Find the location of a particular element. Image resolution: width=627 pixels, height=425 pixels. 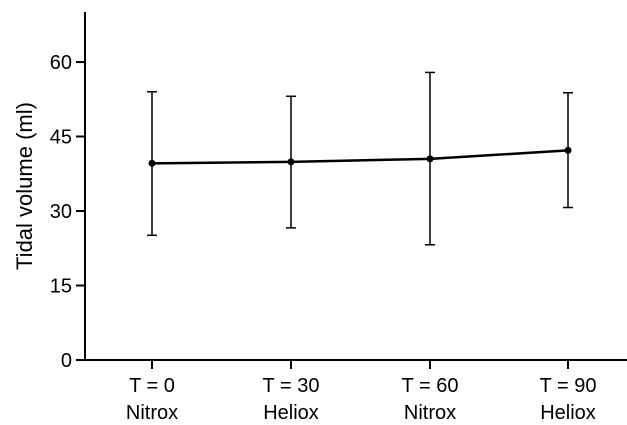

y-tick-label: 15 is located at coordinates (61, 287).